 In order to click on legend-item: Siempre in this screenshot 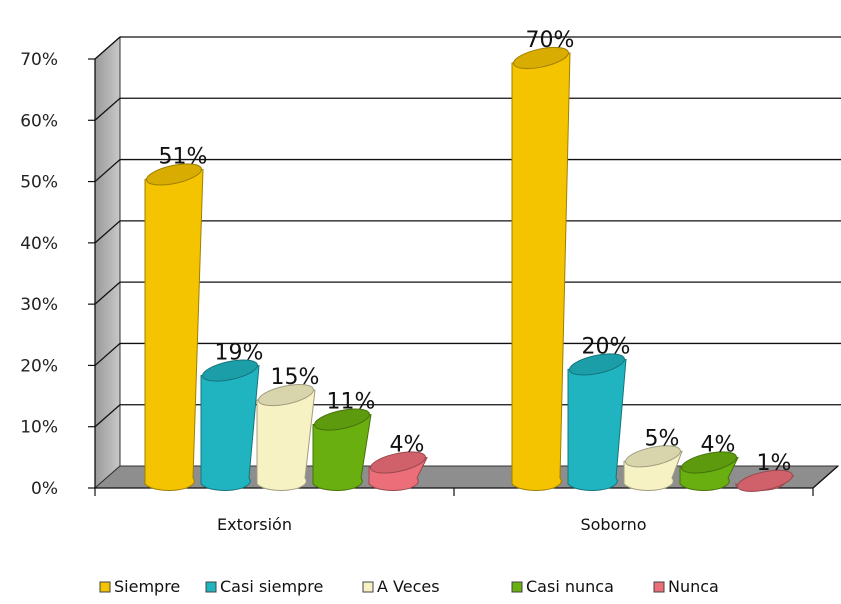, I will do `click(139, 586)`.